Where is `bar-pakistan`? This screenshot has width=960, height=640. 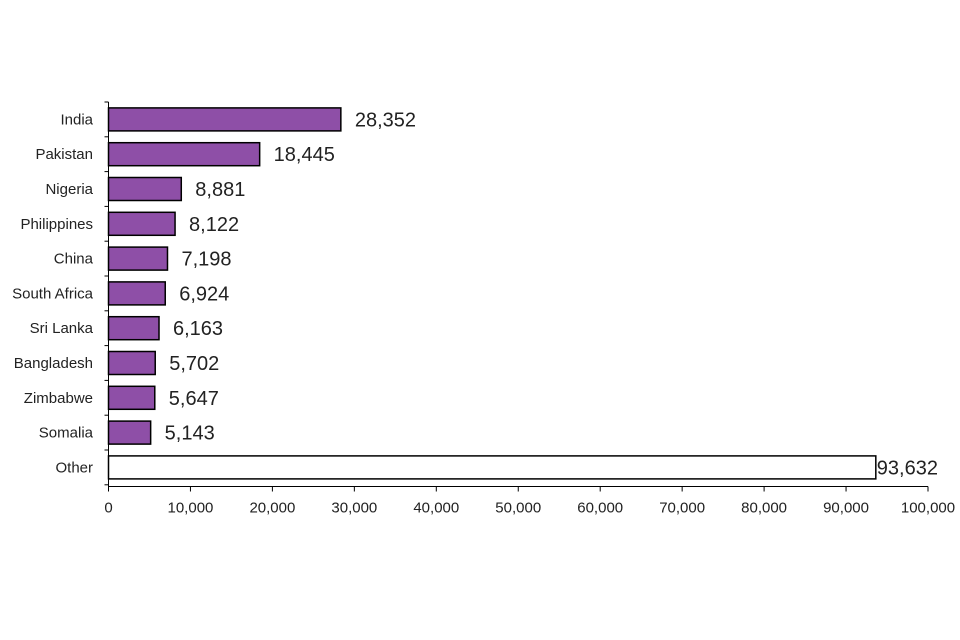
bar-pakistan is located at coordinates (184, 154).